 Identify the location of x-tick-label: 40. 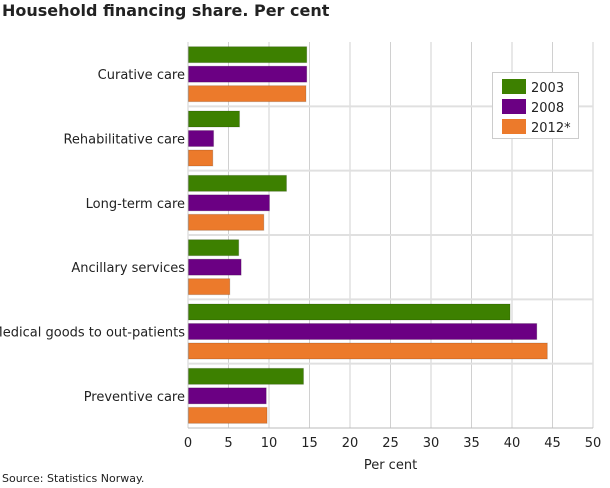
(512, 443).